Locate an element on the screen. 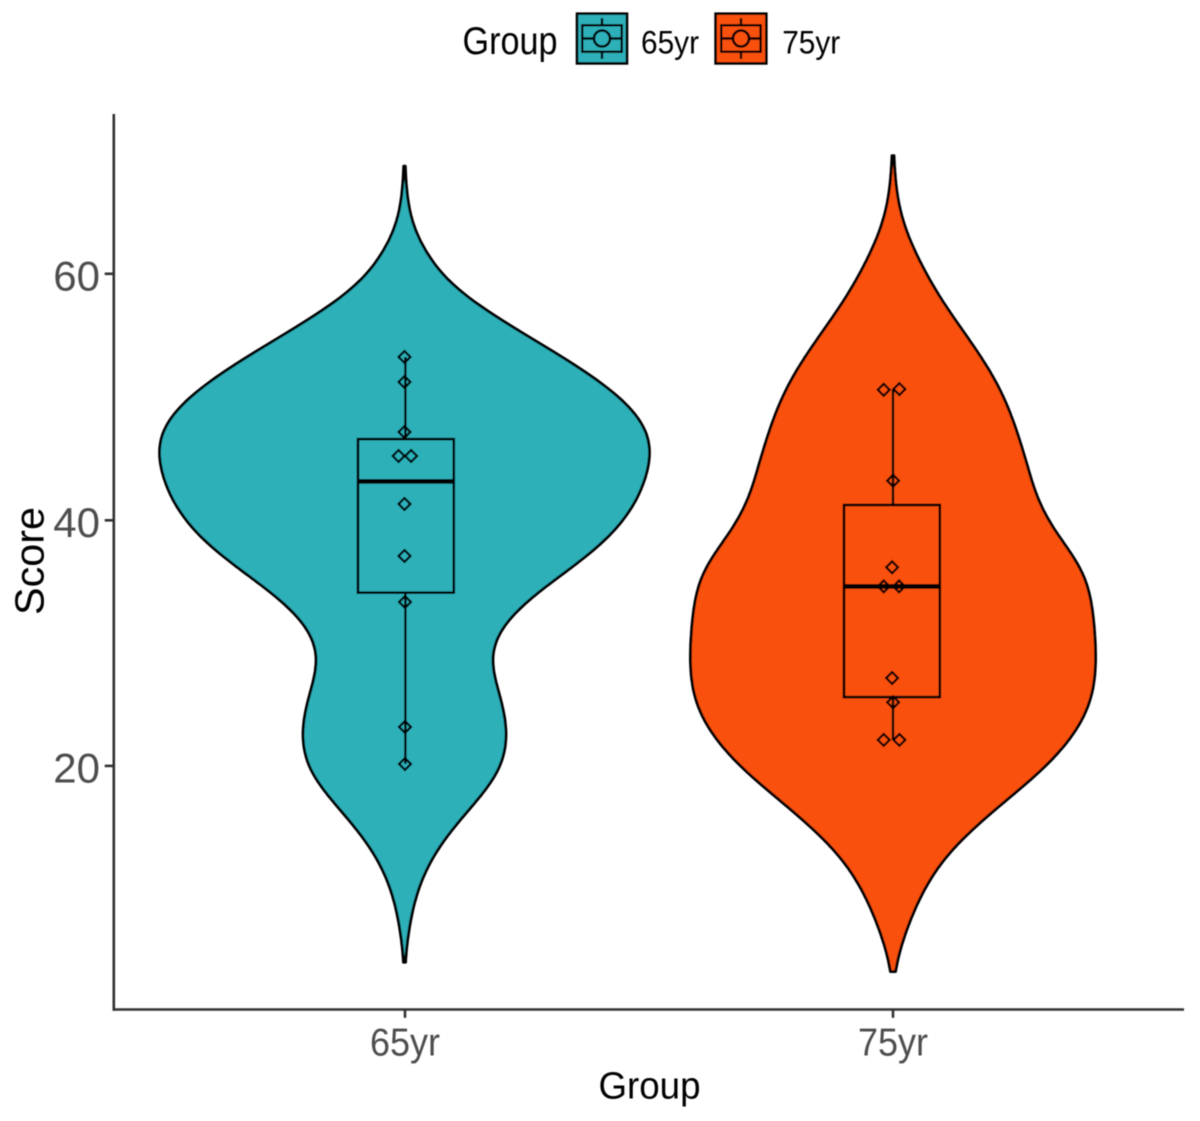 The height and width of the screenshot is (1121, 1200). svg-text: 60 is located at coordinates (76, 275).